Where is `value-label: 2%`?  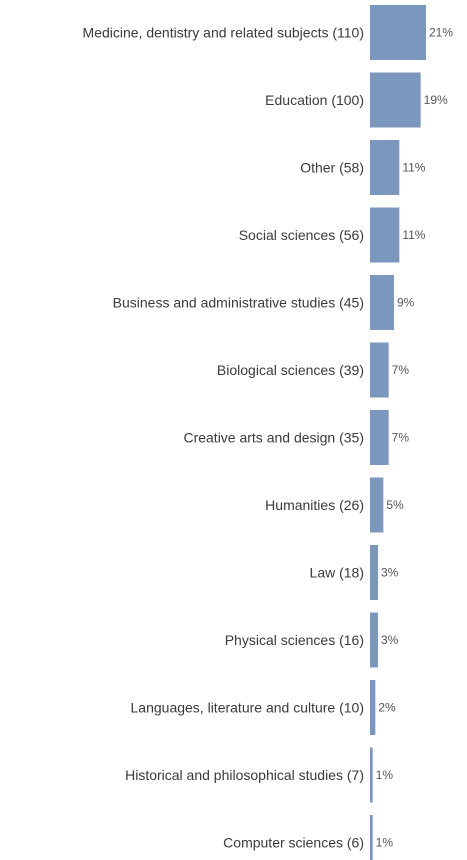
value-label: 2% is located at coordinates (387, 708).